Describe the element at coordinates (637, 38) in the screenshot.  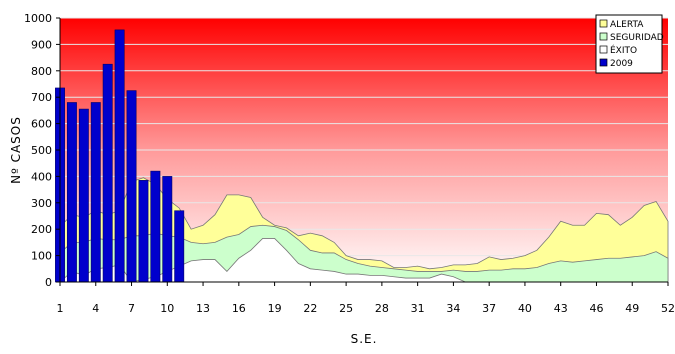
I see `legend-label: SEGURIDAD` at that location.